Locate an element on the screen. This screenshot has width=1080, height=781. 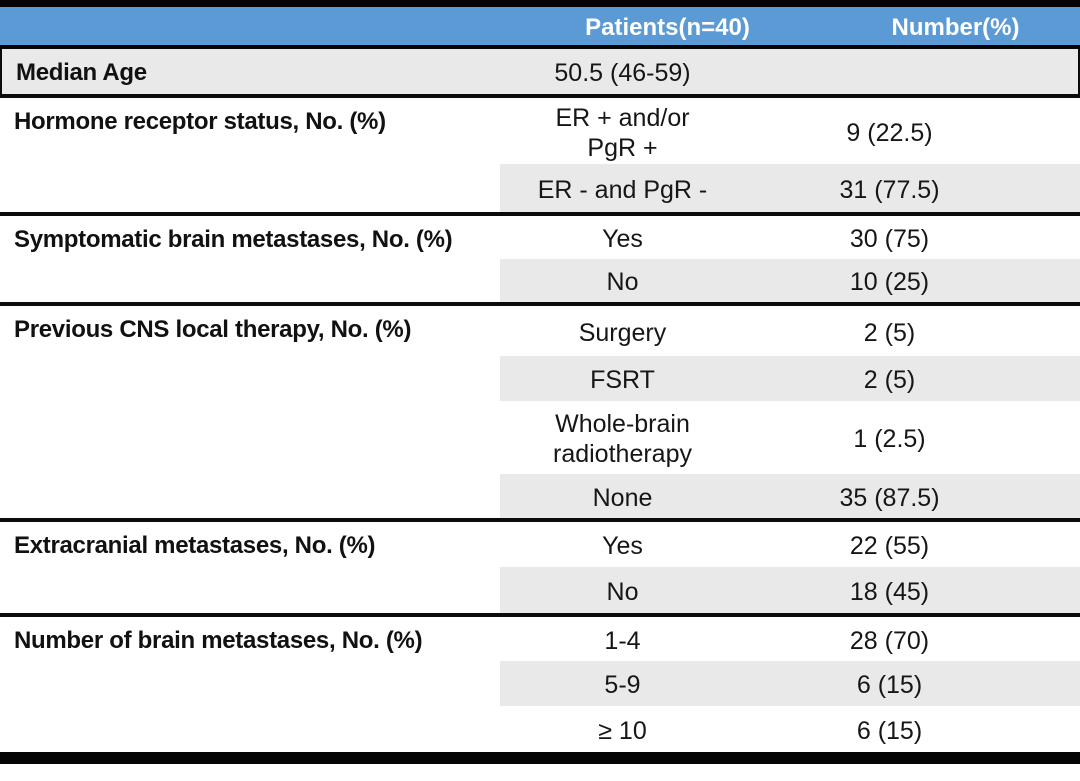
category-cell: ER - and PgR - is located at coordinates (622, 189).